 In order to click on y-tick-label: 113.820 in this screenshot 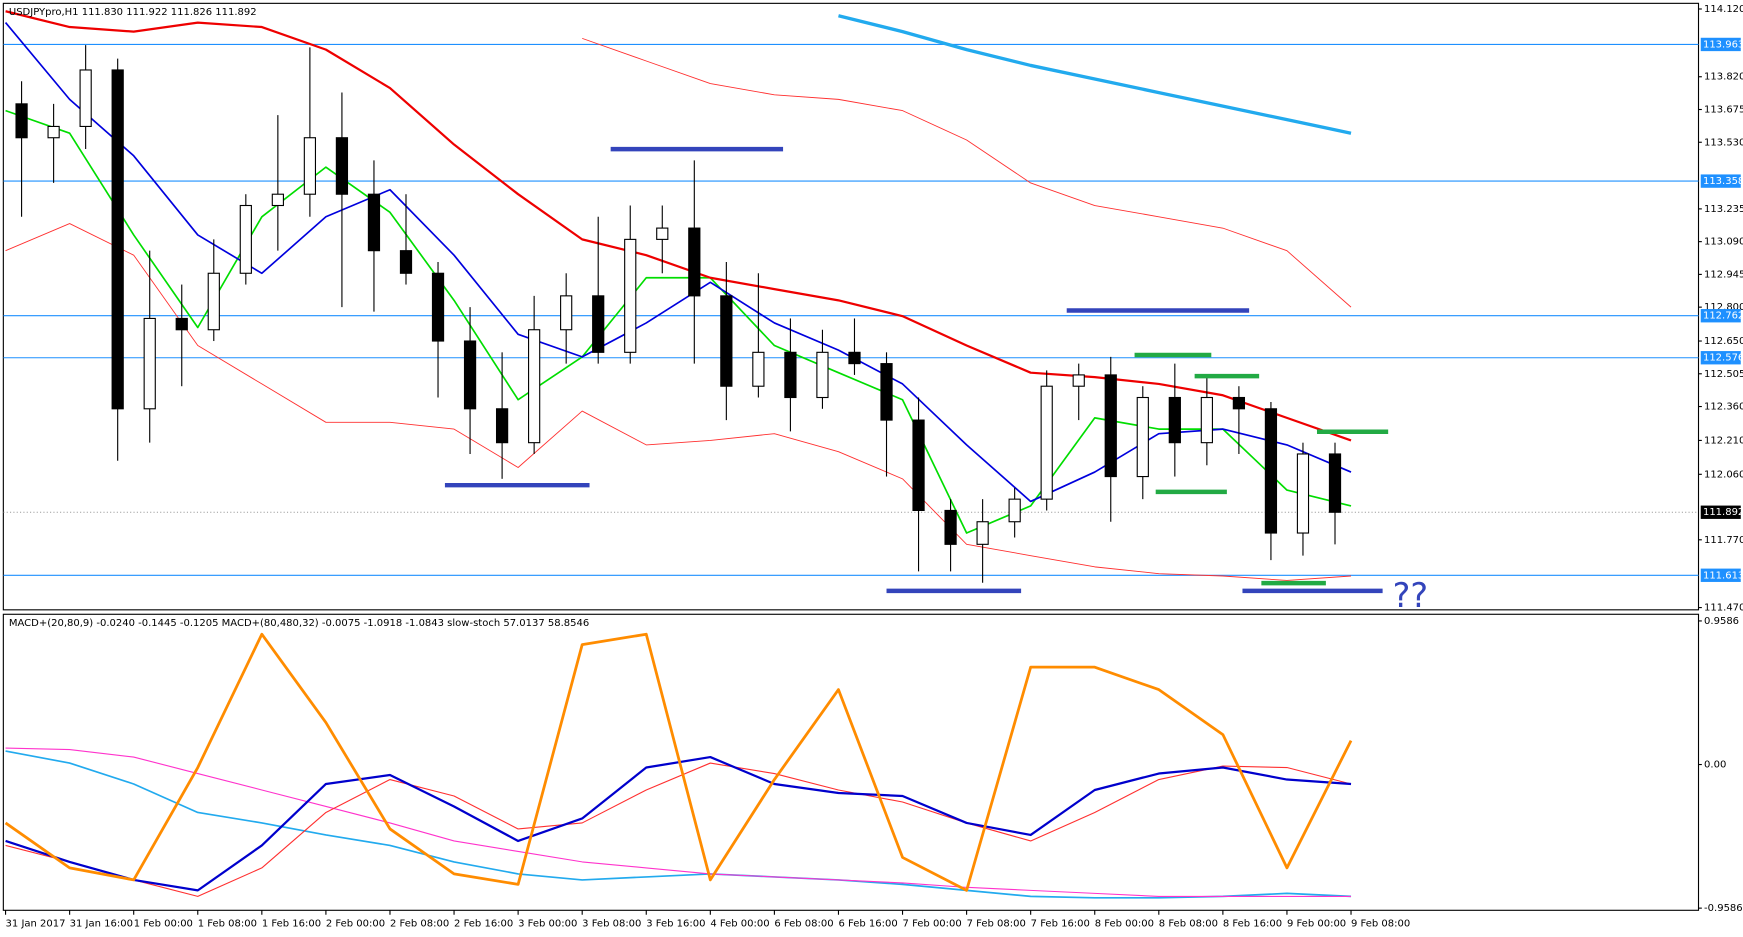, I will do `click(1723, 77)`.